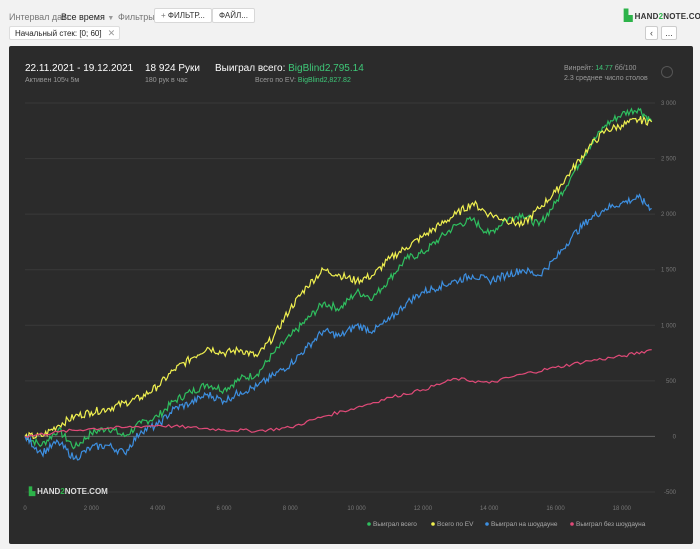 This screenshot has height=549, width=700. What do you see at coordinates (158, 509) in the screenshot?
I see `x-tick-label: 4 000` at bounding box center [158, 509].